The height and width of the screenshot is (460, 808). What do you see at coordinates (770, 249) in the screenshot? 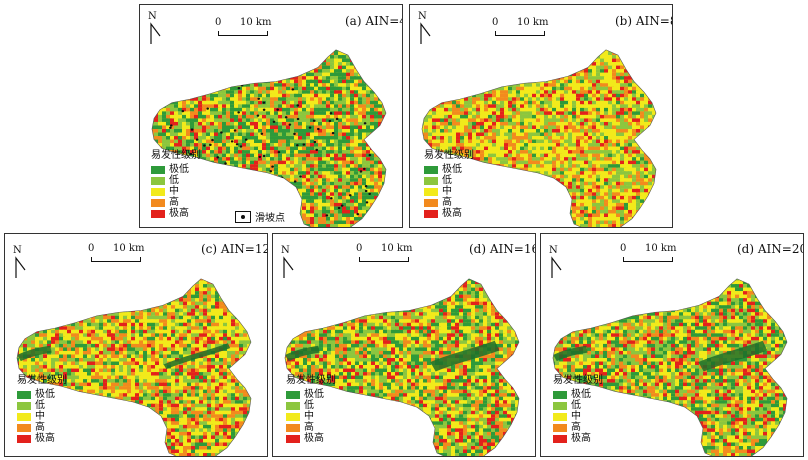
I see `panel-title: (d) AIN=20` at bounding box center [770, 249].